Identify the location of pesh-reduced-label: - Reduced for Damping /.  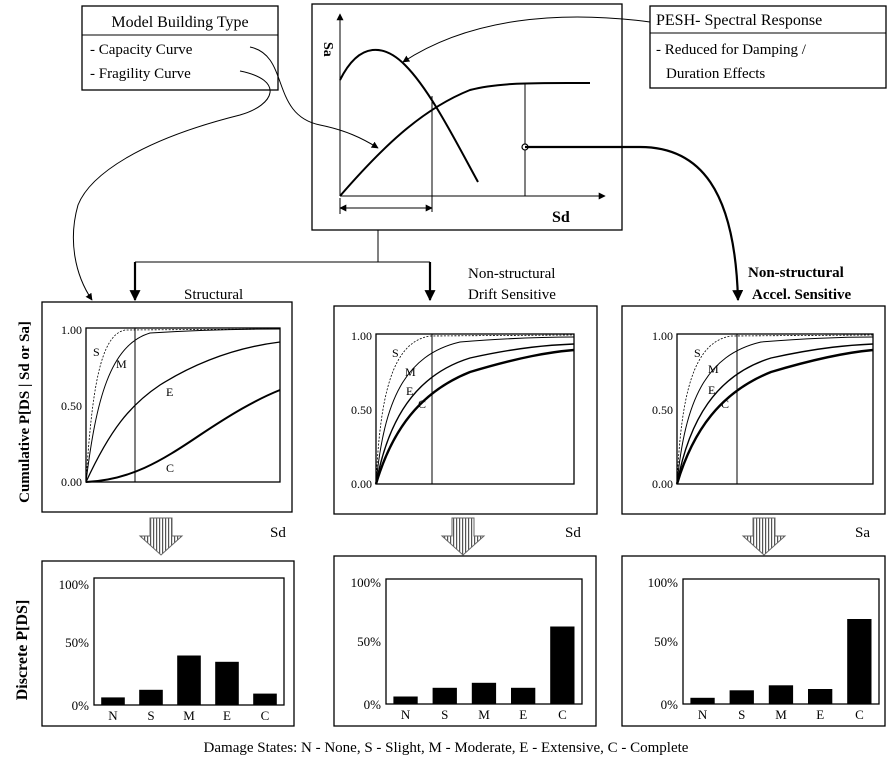
(731, 50).